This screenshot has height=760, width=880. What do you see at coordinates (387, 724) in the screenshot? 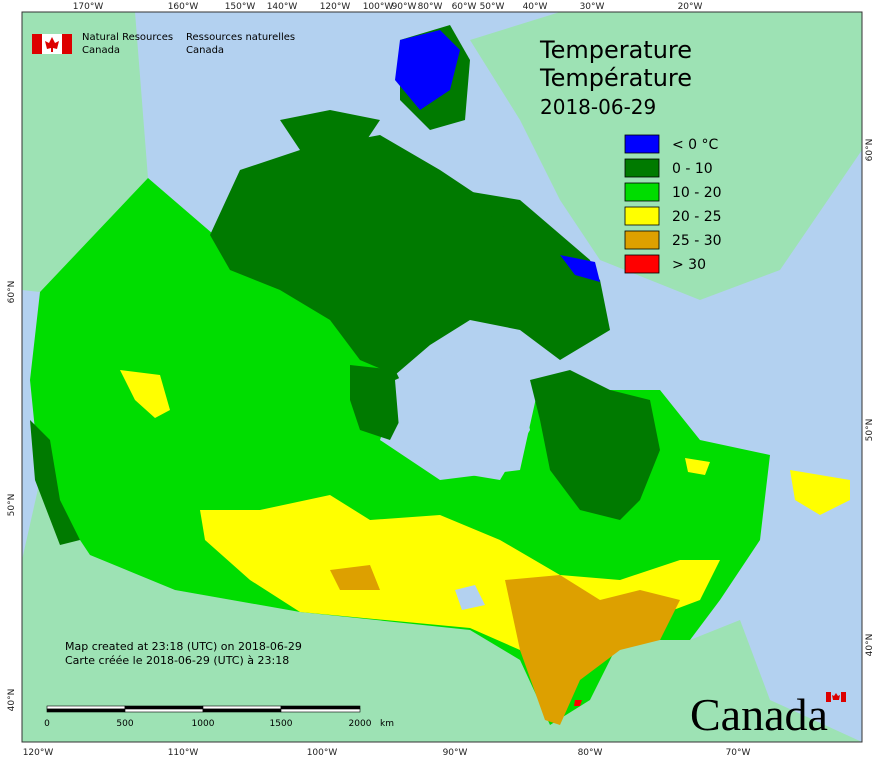
I see `scale-unit: km` at bounding box center [387, 724].